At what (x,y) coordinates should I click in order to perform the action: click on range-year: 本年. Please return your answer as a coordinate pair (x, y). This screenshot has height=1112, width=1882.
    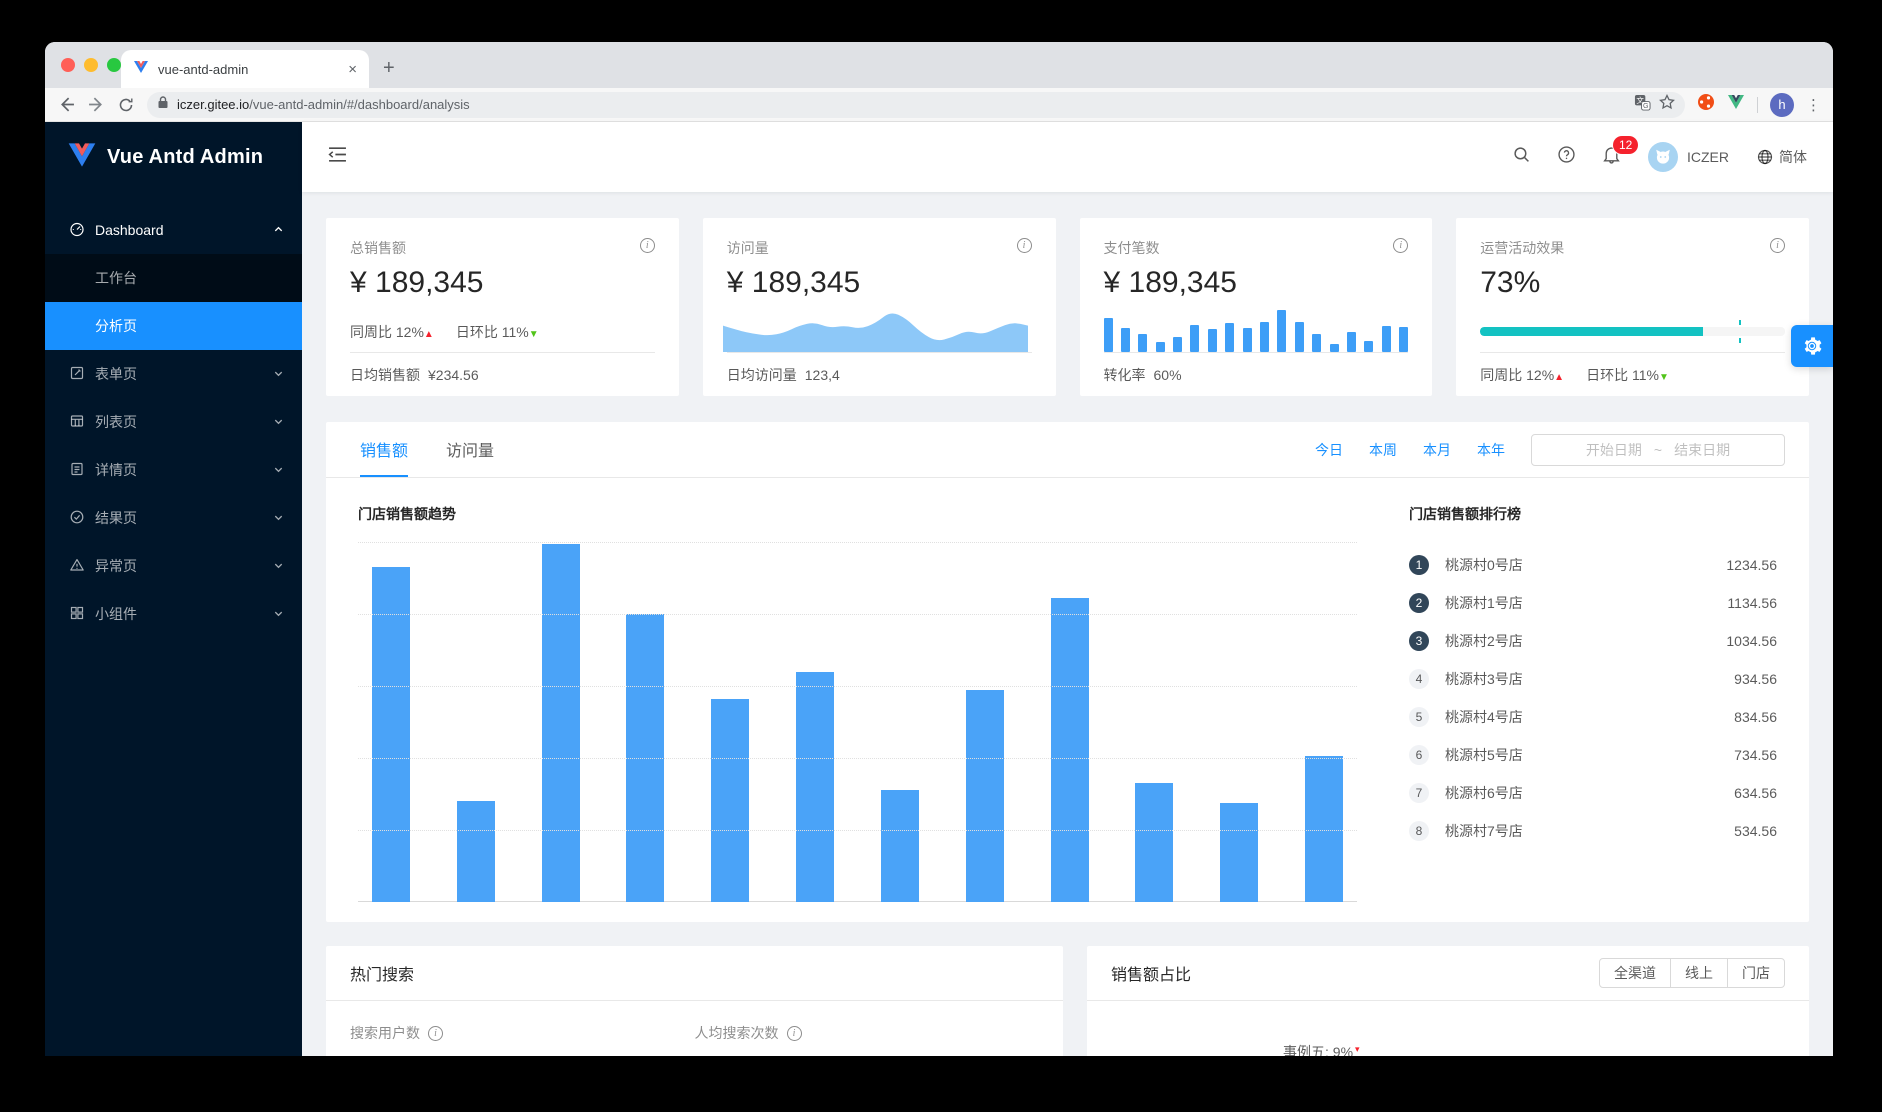
    Looking at the image, I should click on (1491, 449).